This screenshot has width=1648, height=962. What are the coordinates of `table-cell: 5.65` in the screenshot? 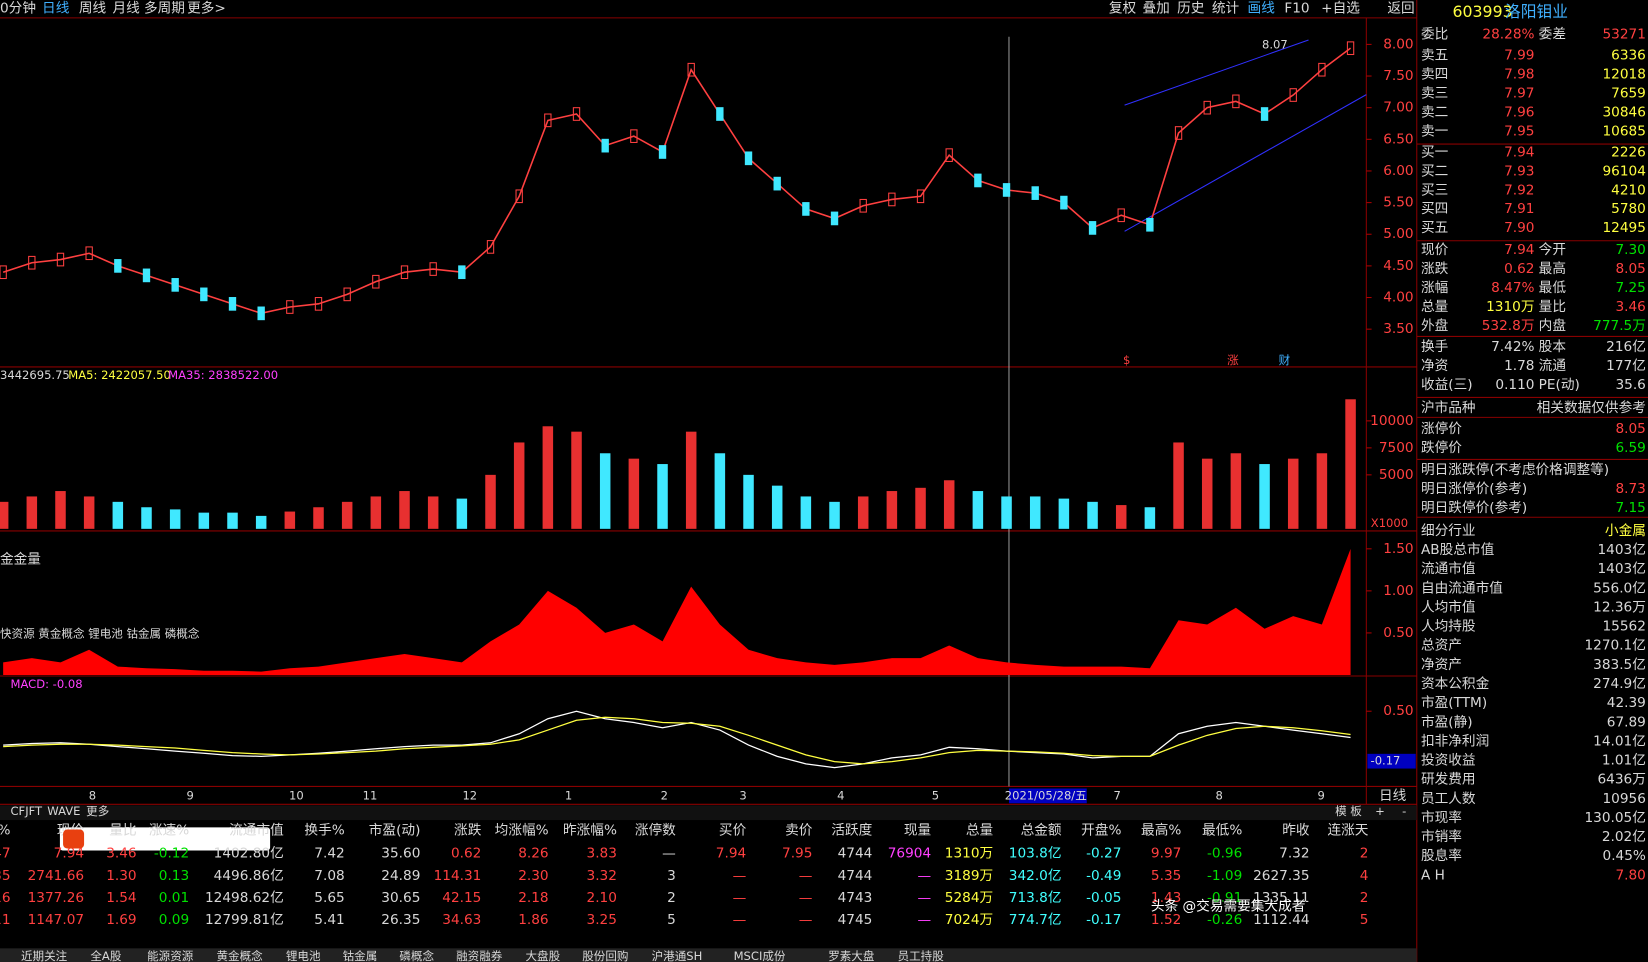 It's located at (329, 898).